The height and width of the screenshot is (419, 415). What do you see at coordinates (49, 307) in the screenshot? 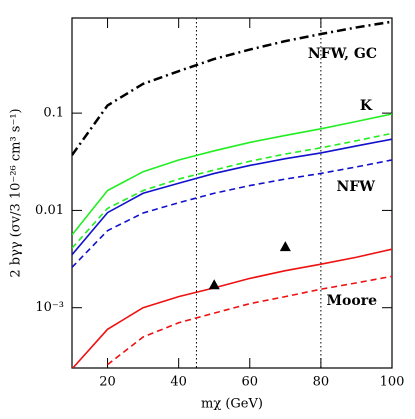
I see `y-tick-label: 10⁻³` at bounding box center [49, 307].